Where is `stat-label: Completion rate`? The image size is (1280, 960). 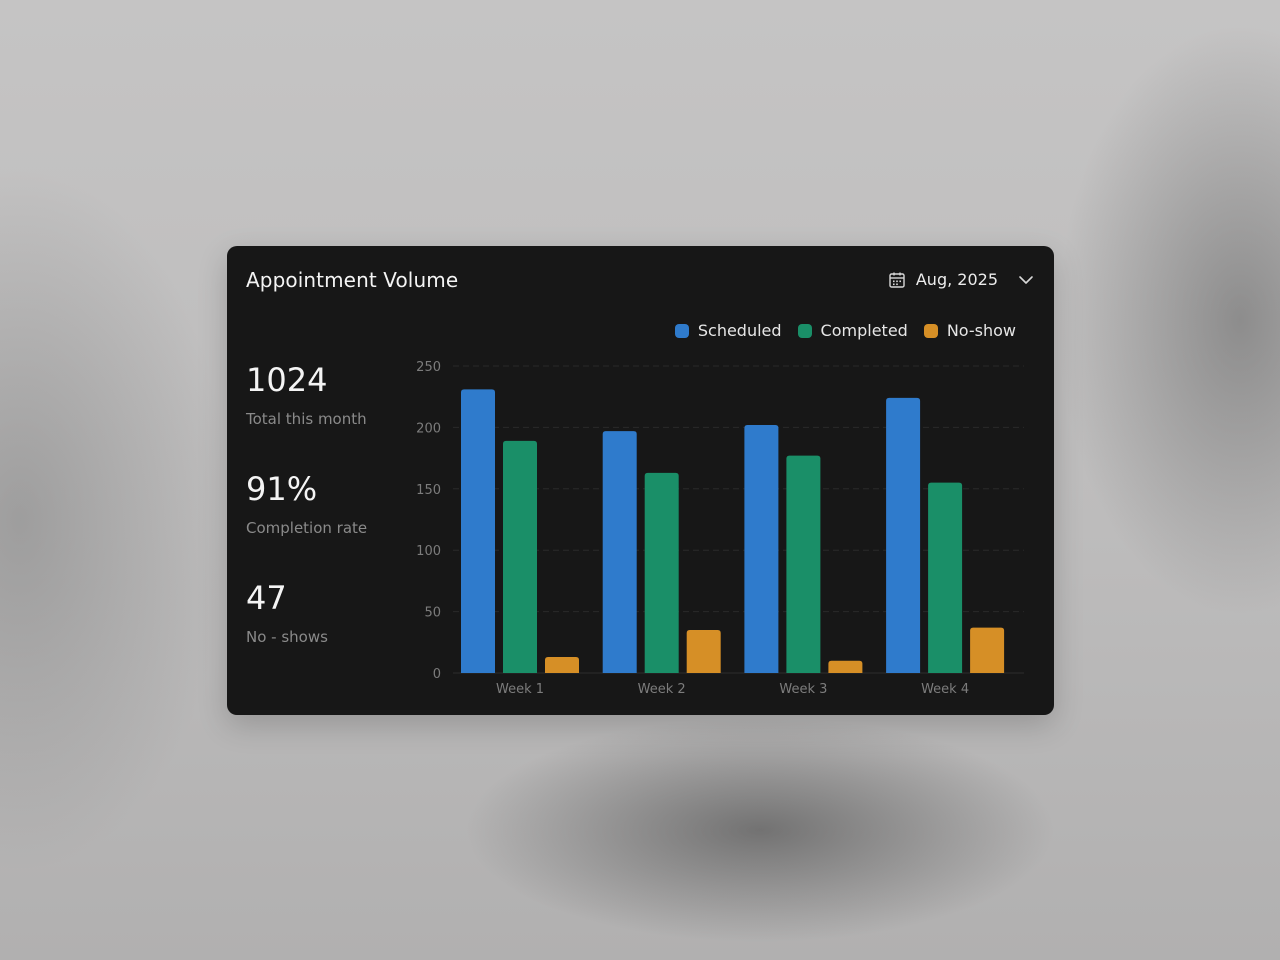 stat-label: Completion rate is located at coordinates (307, 528).